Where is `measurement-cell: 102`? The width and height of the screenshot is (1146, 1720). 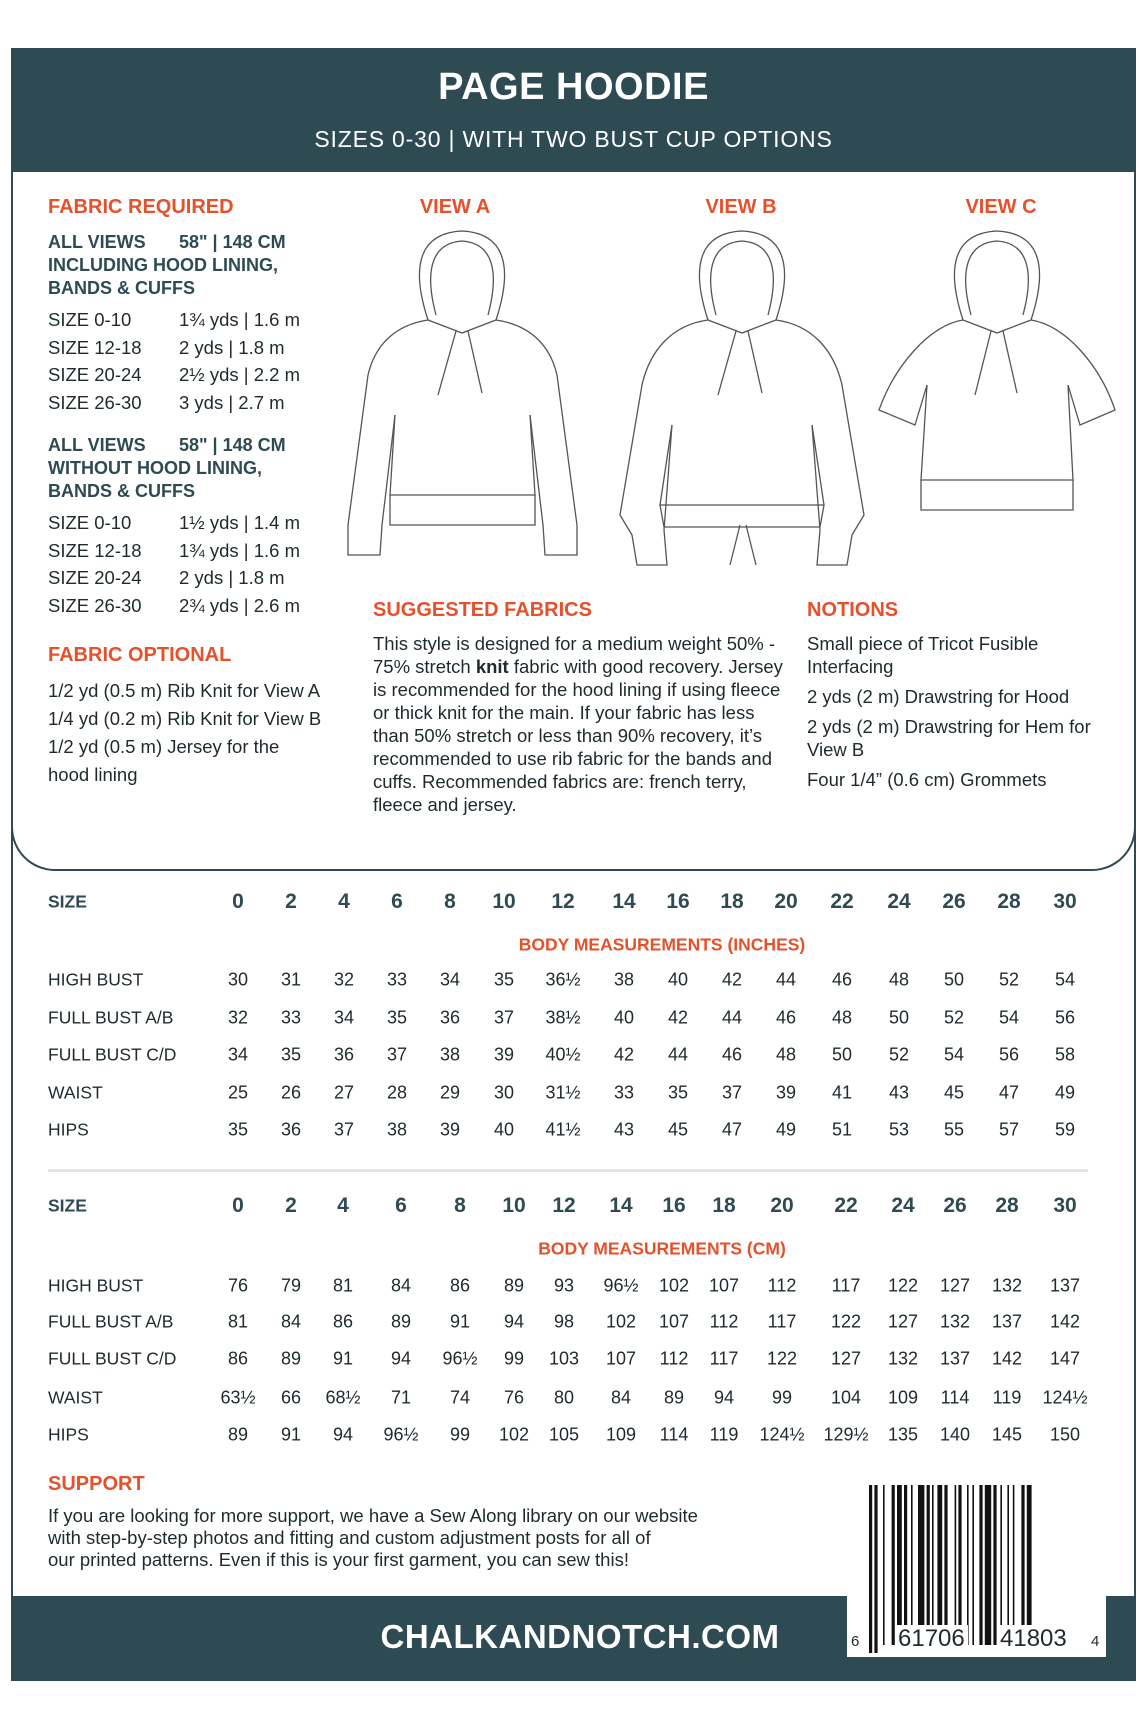 measurement-cell: 102 is located at coordinates (674, 1285).